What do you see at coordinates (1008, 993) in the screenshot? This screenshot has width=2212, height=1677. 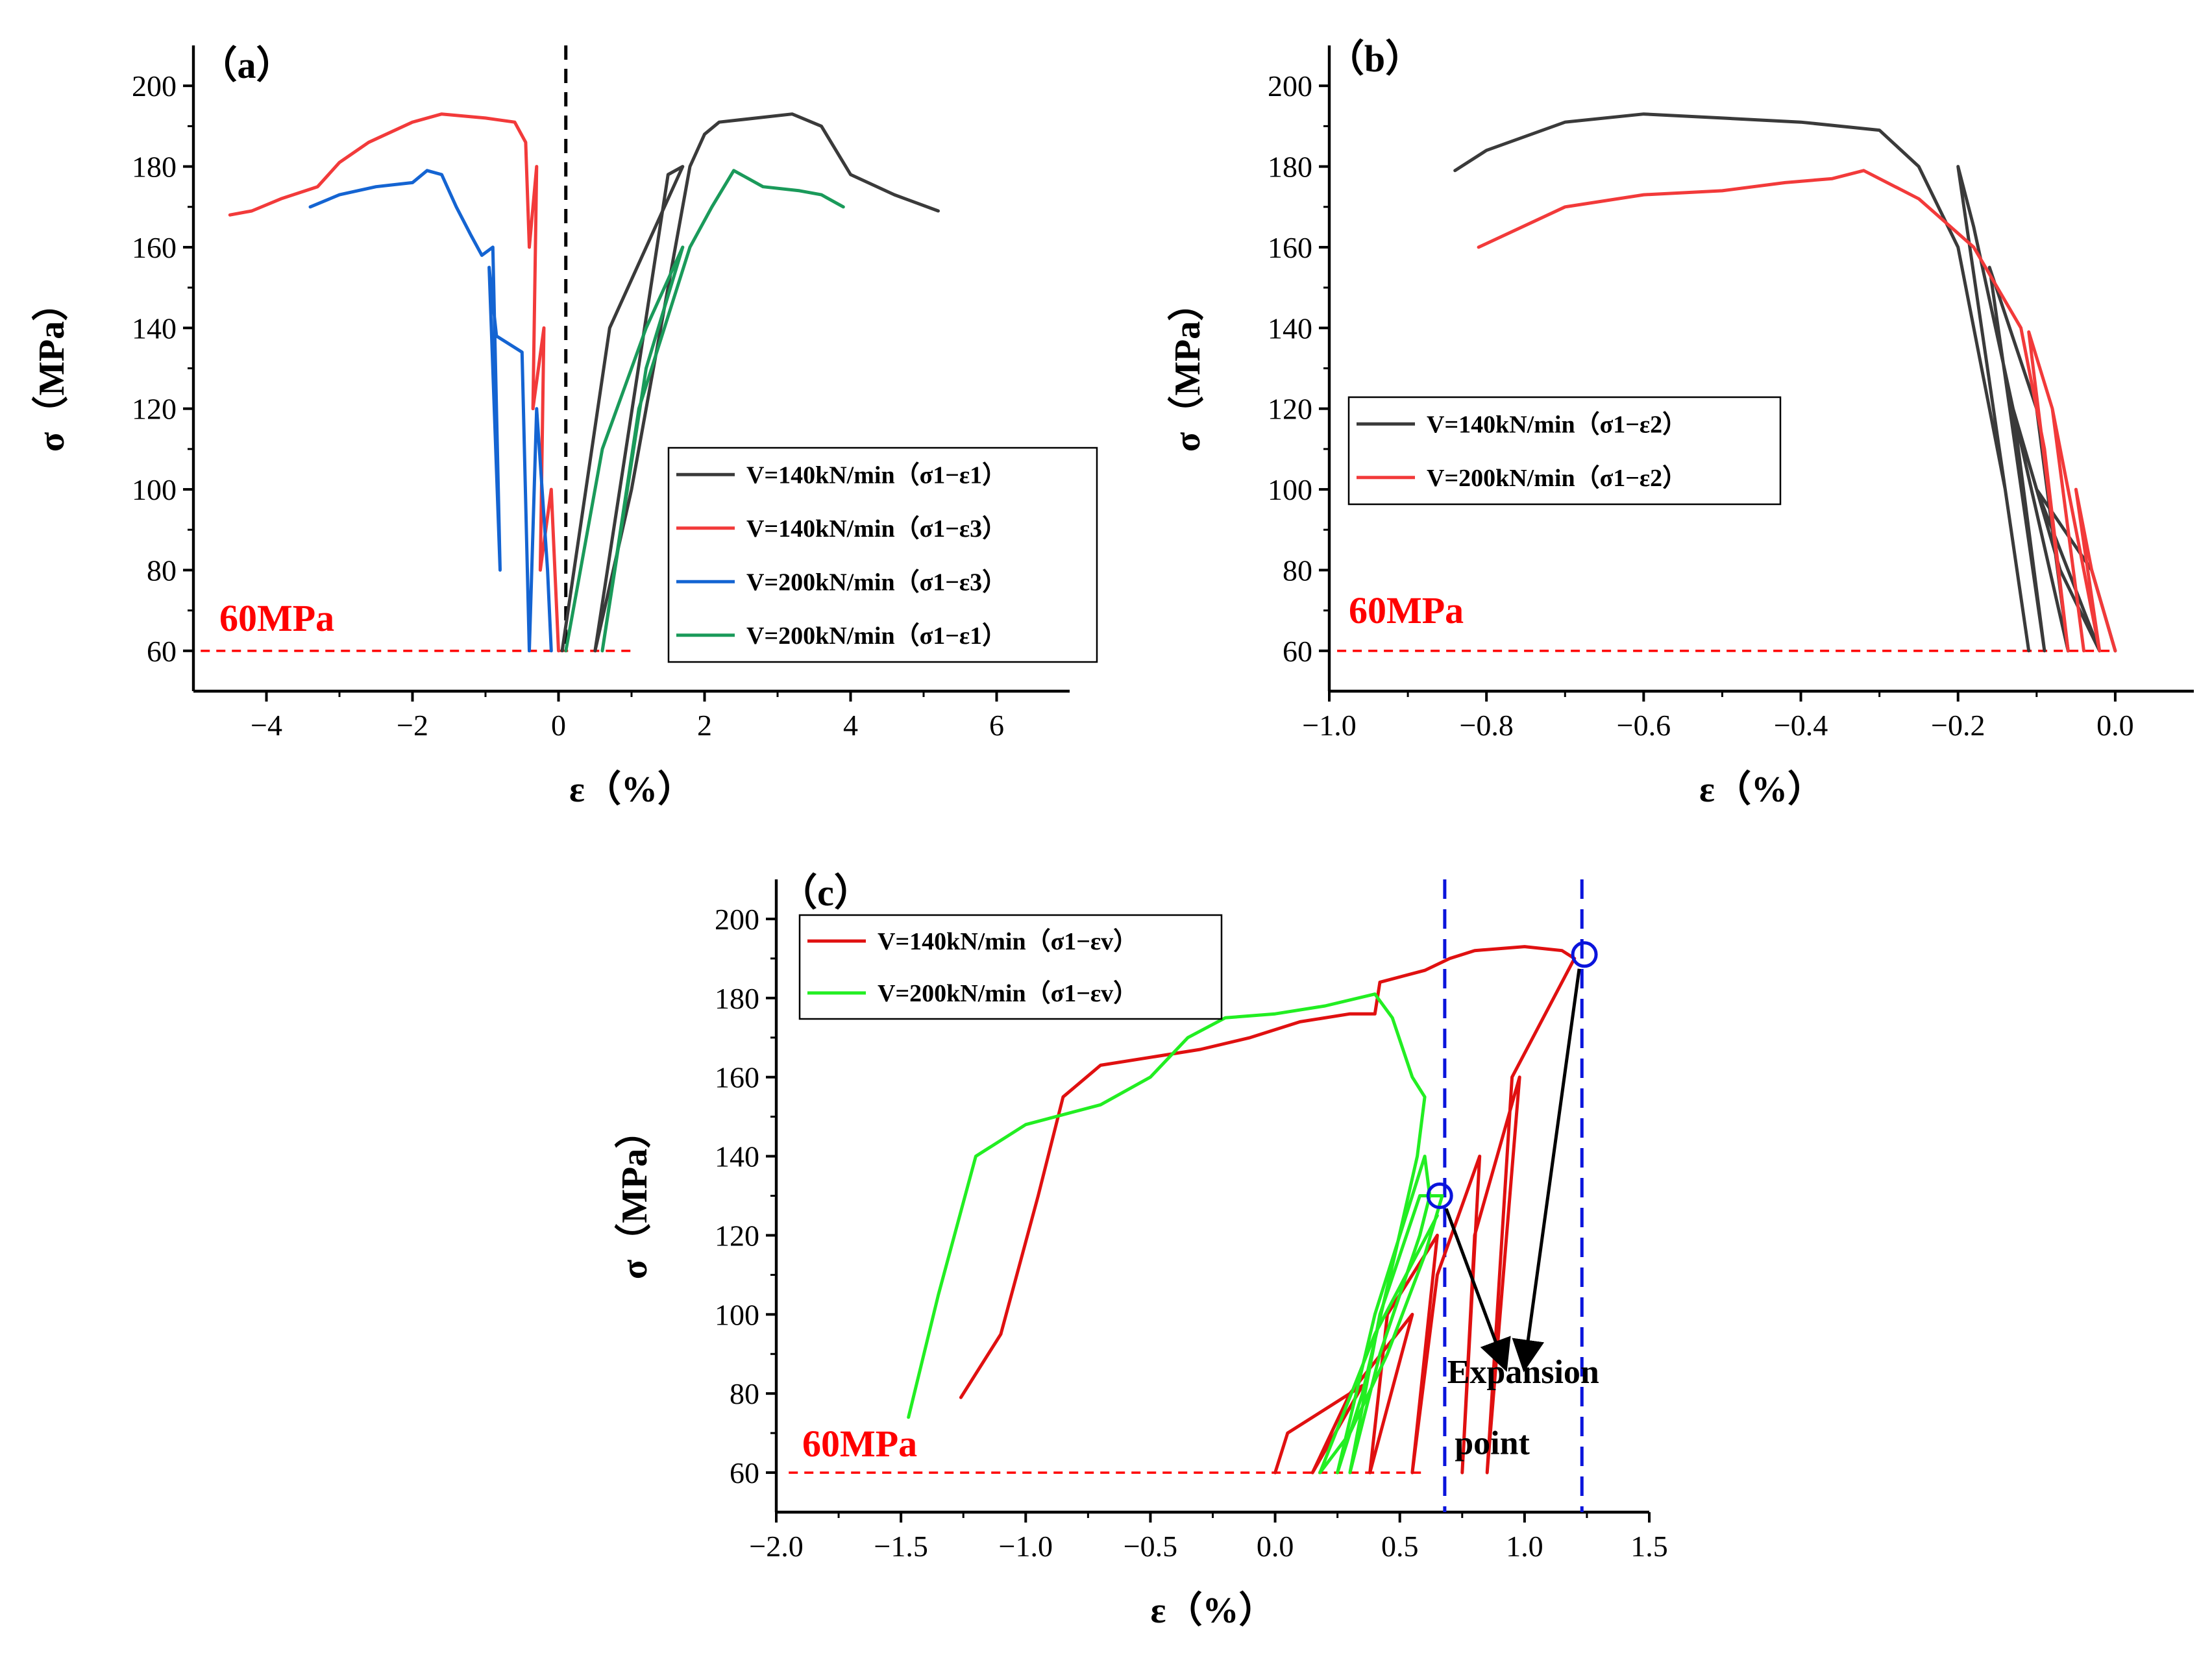 I see `legend-entry: V=200kN/min（σ1−εv）` at bounding box center [1008, 993].